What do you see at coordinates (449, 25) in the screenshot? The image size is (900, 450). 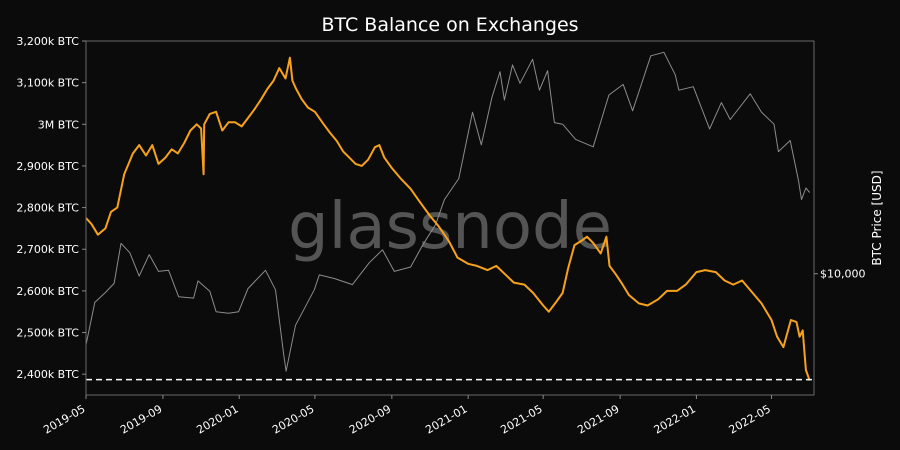 I see `chart-title: BTC Balance on Exchanges` at bounding box center [449, 25].